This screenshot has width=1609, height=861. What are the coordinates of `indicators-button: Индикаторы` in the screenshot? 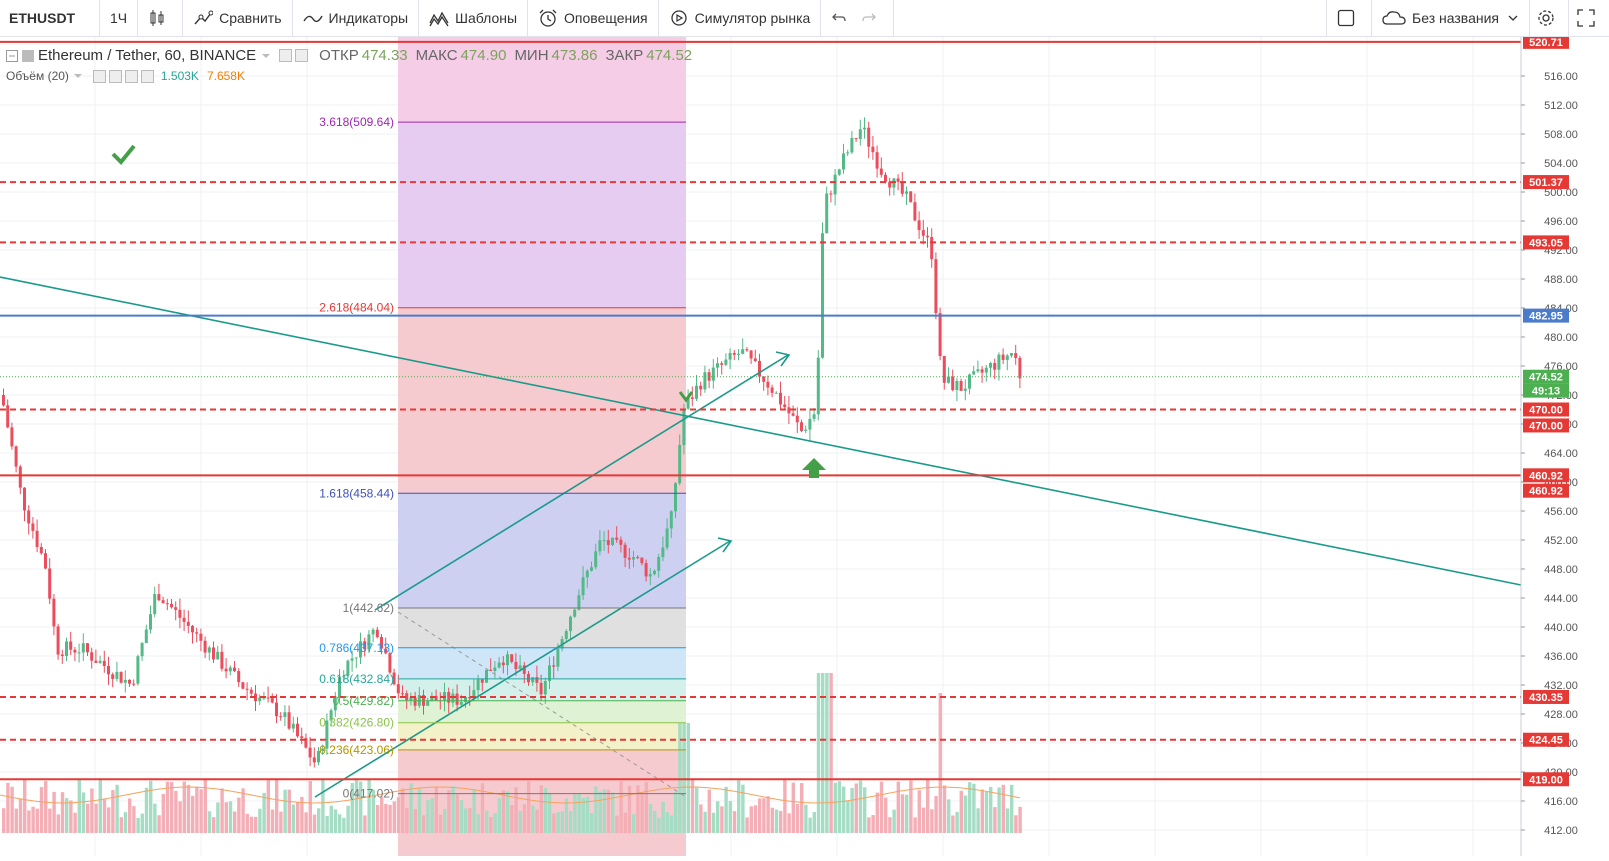 It's located at (356, 18).